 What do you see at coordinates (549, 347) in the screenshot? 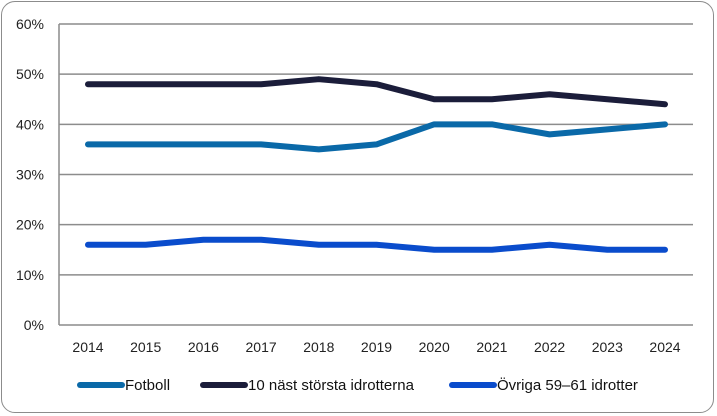
I see `x-tick-label: 2022` at bounding box center [549, 347].